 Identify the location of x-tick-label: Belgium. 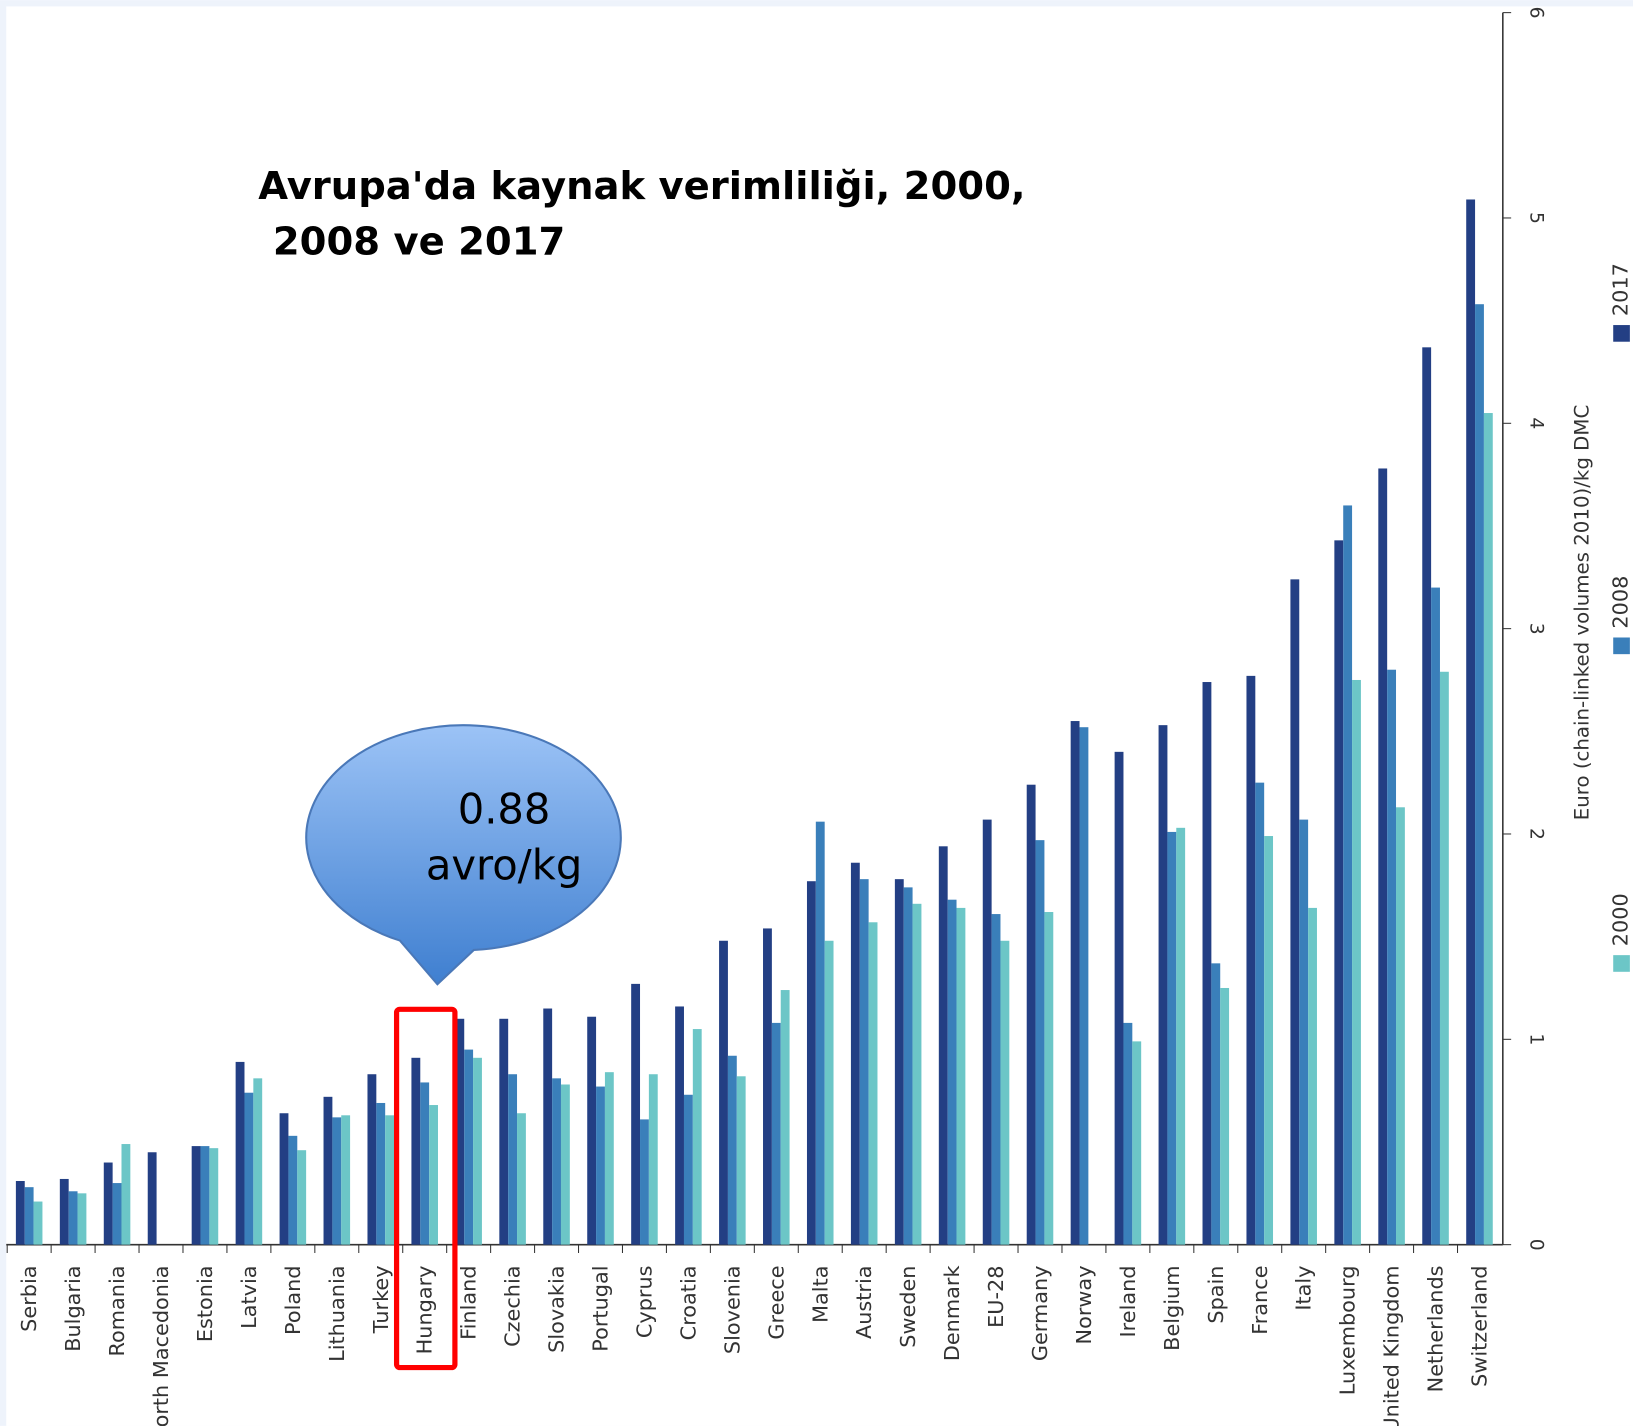
(1172, 1307).